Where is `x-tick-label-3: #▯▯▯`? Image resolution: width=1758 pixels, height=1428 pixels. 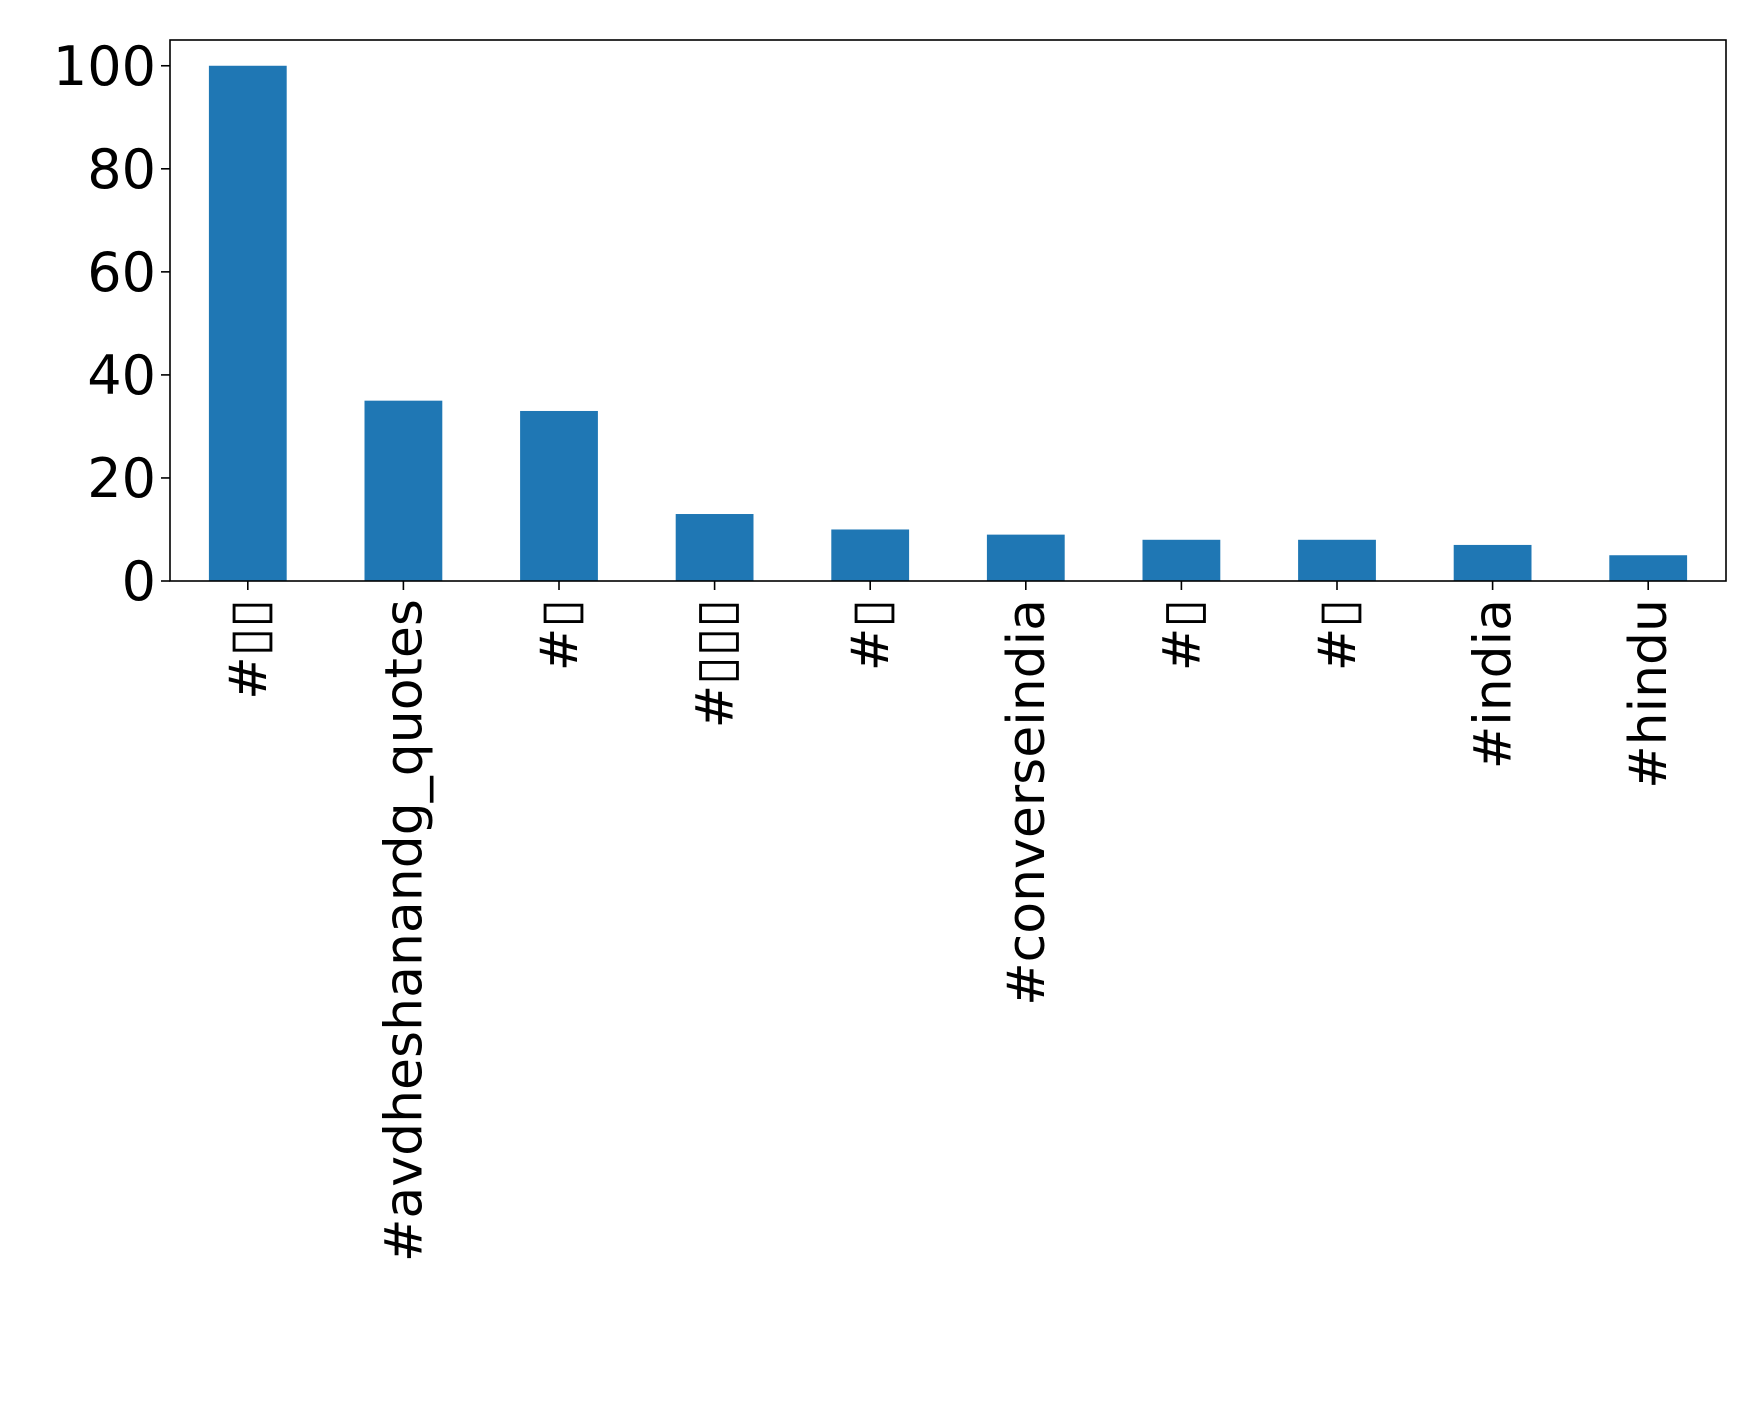 x-tick-label-3: #▯▯▯ is located at coordinates (716, 663).